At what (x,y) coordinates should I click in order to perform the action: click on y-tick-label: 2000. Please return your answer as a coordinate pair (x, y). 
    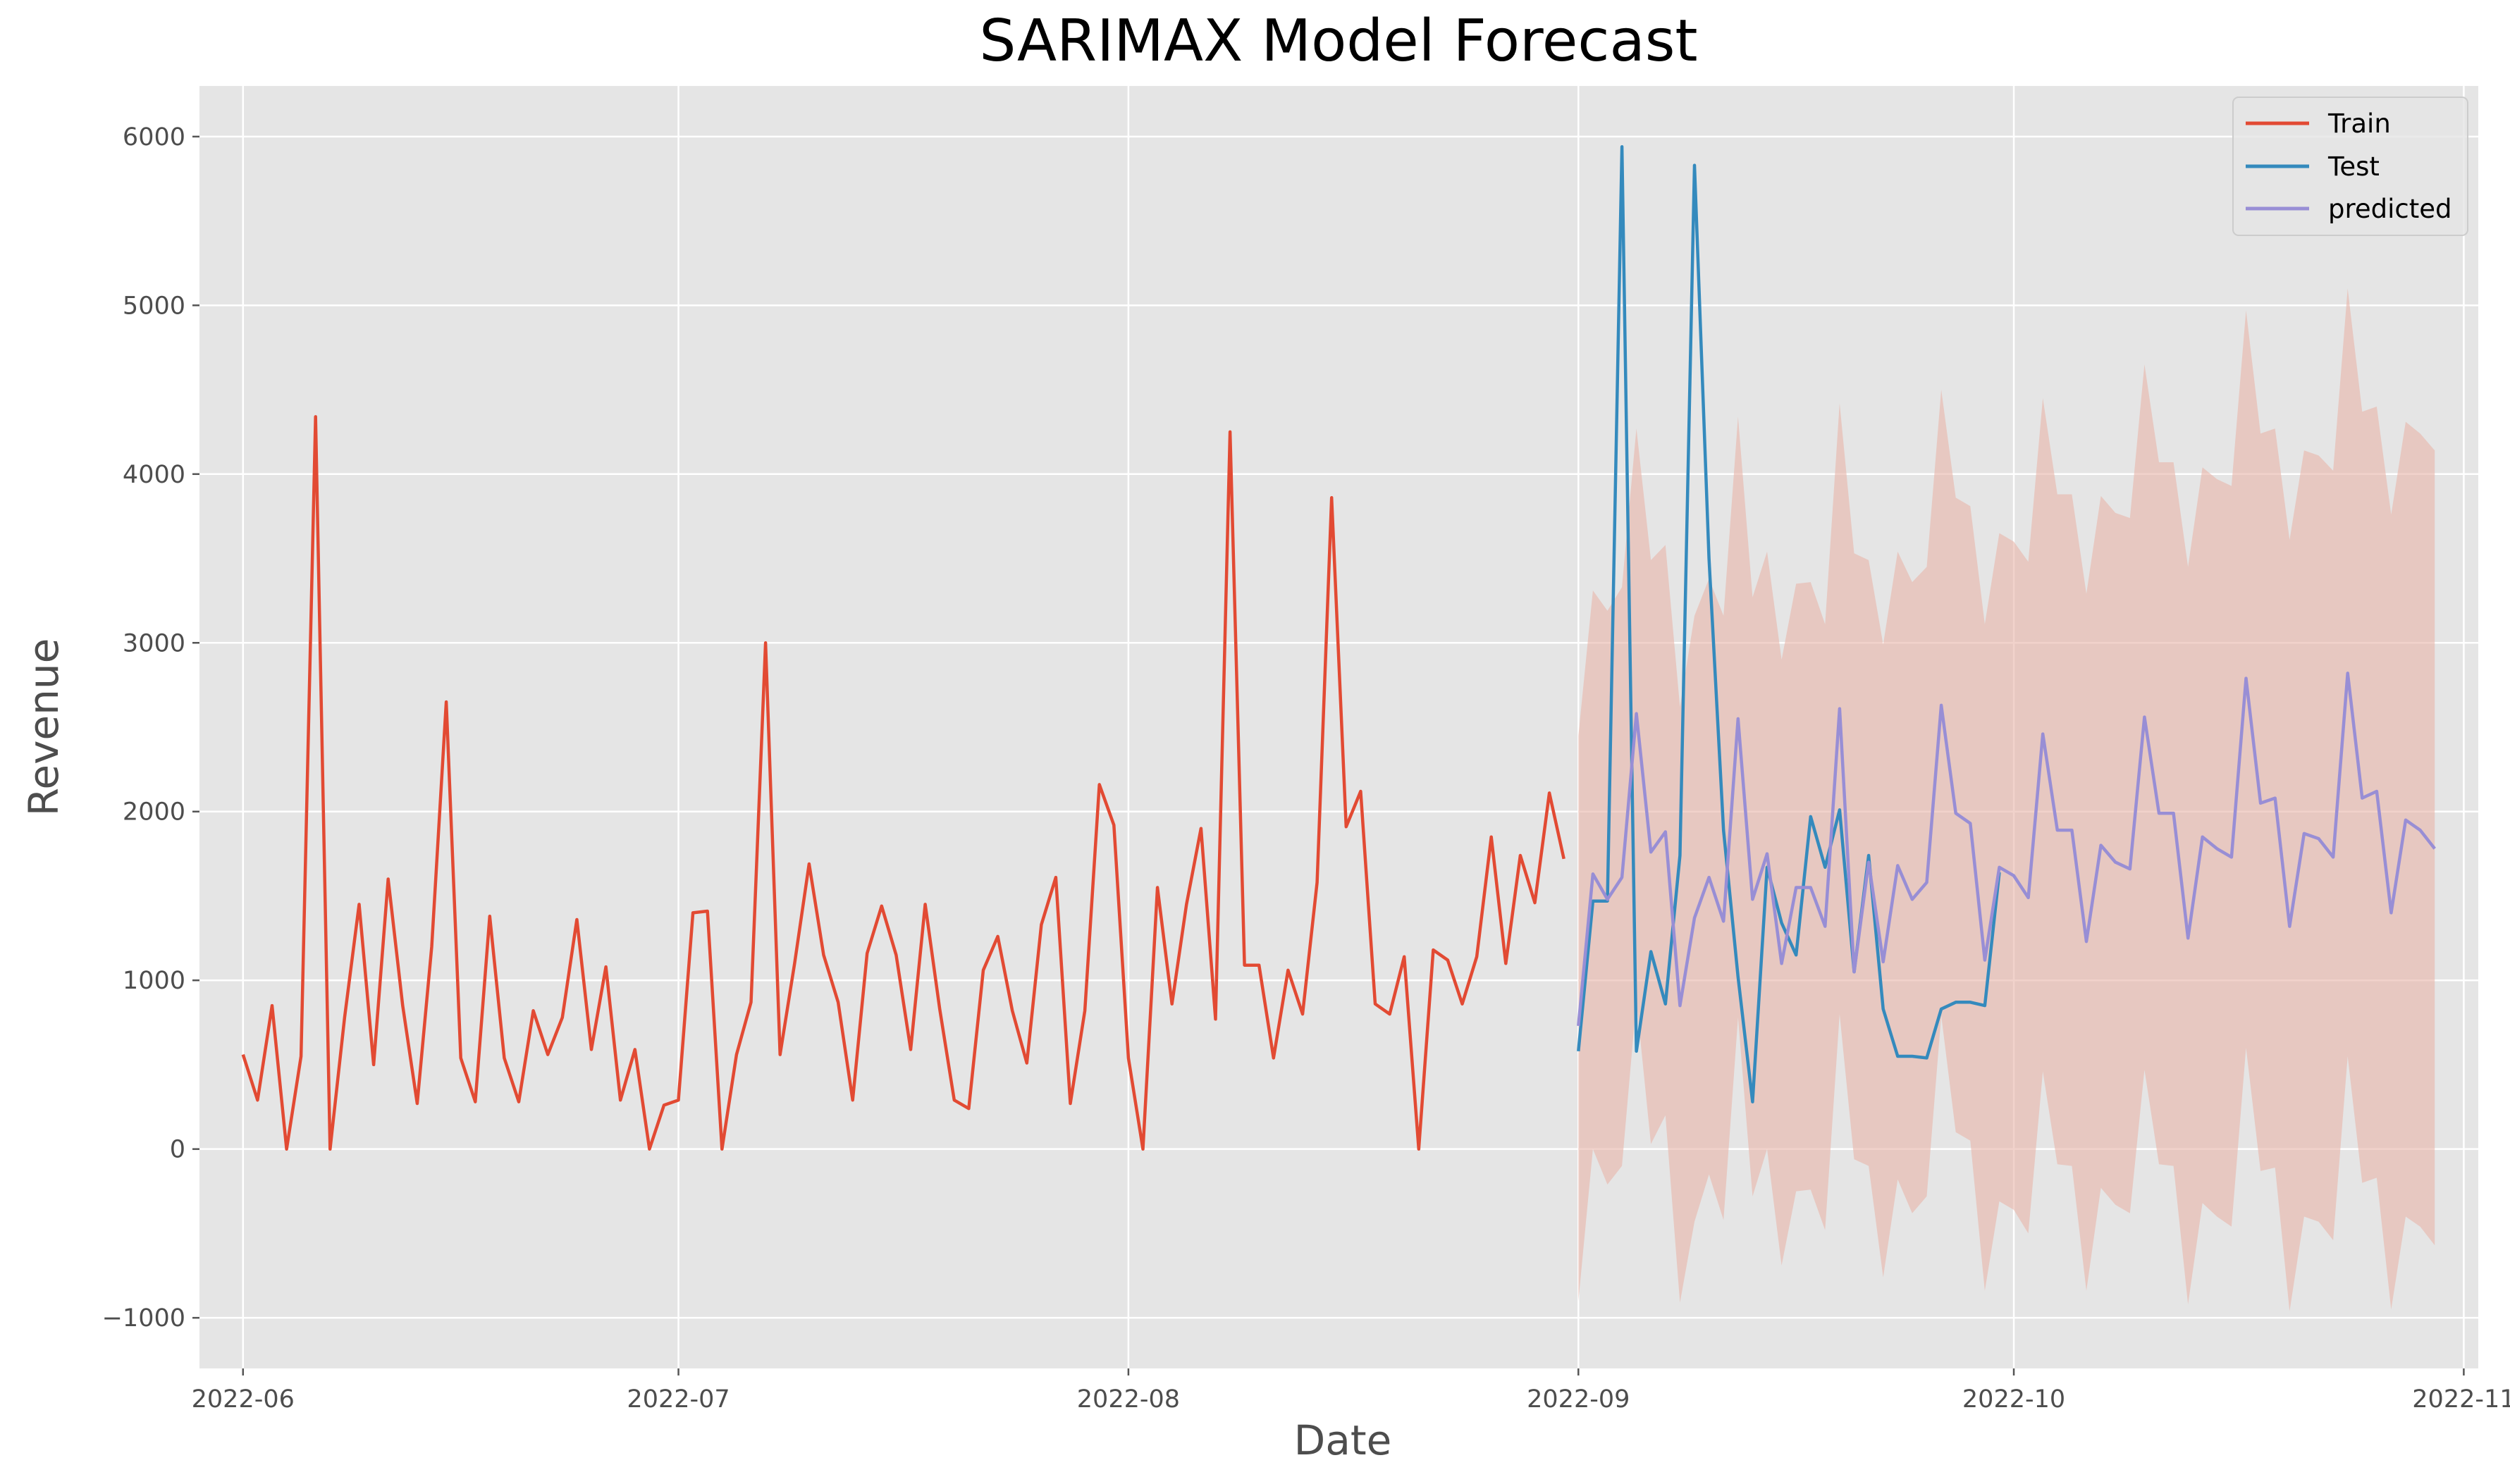
    Looking at the image, I should click on (154, 812).